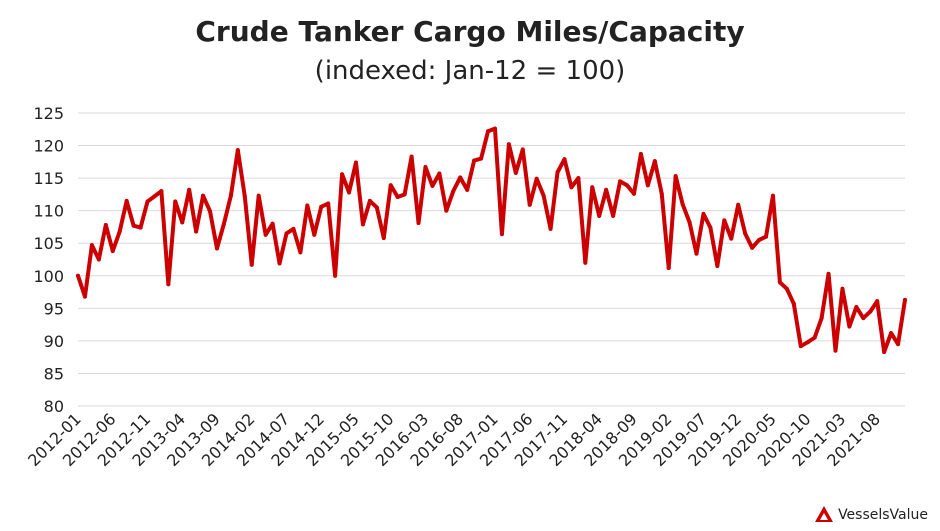  Describe the element at coordinates (470, 71) in the screenshot. I see `chart-subtitle: (indexed: Jan-12 = 100)` at that location.